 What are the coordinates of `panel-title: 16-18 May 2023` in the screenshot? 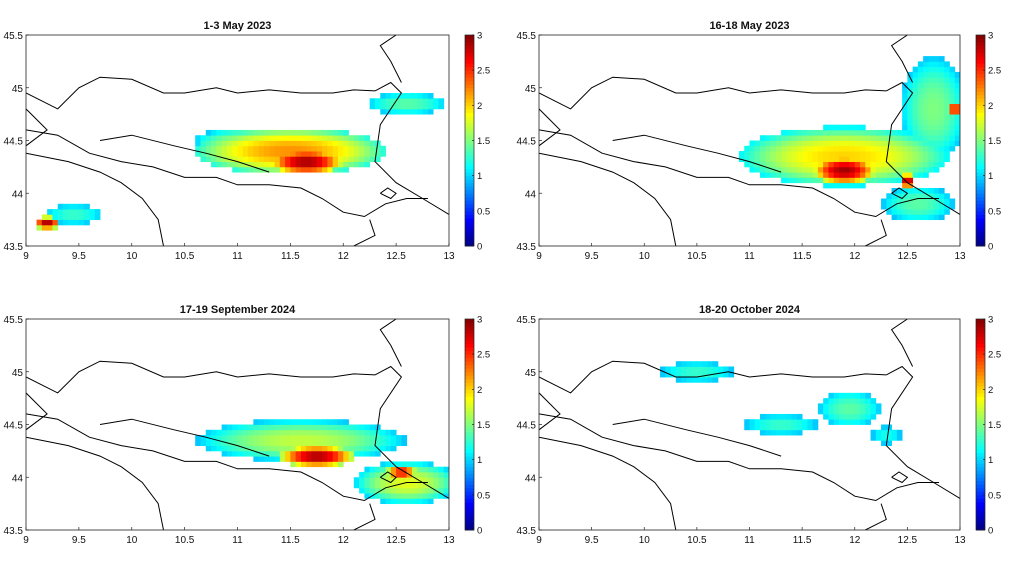 It's located at (749, 26).